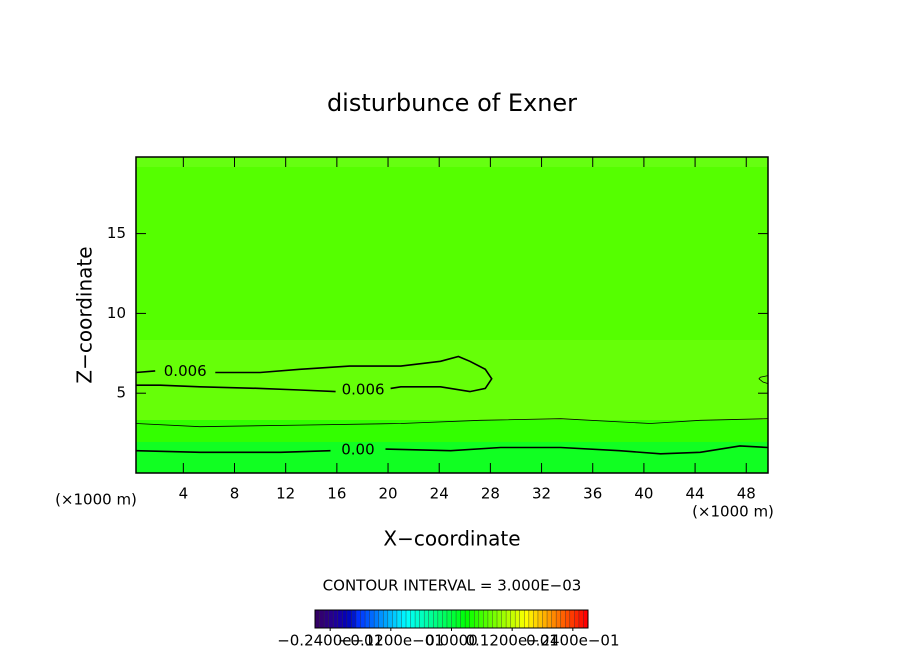 The image size is (904, 658). What do you see at coordinates (452, 103) in the screenshot?
I see `chart-title: disturbunce of Exner` at bounding box center [452, 103].